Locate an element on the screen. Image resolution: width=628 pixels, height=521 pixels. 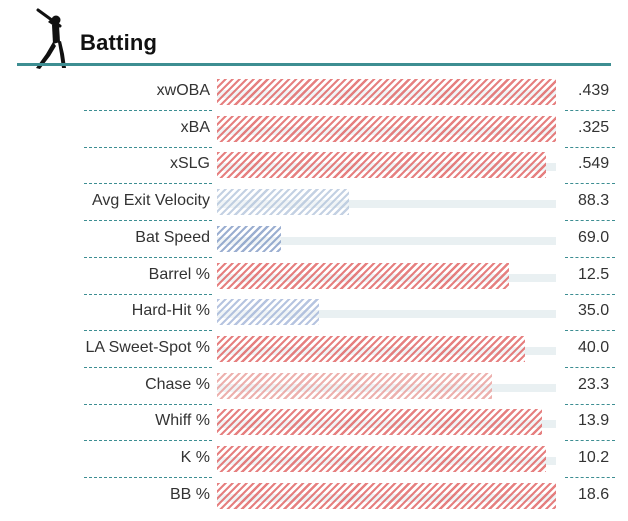
metric-row: Barrel % 12.5 is located at coordinates (314, 278).